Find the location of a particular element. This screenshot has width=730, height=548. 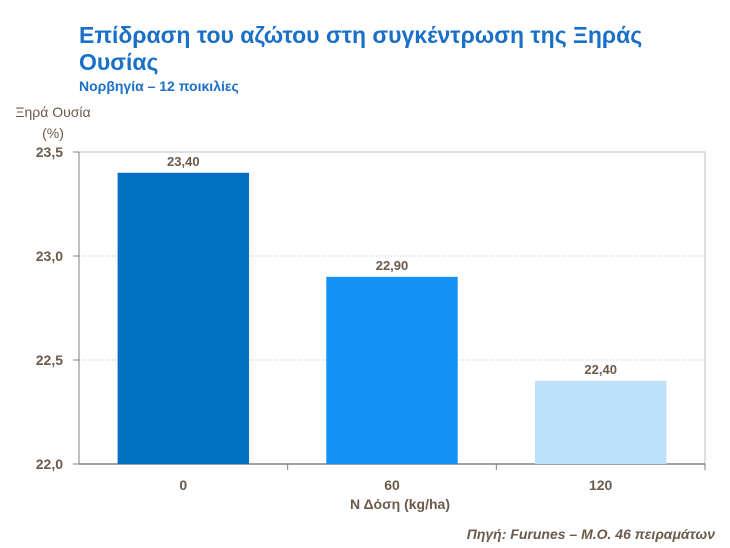

y-tick-label: 22,5 is located at coordinates (49, 360).